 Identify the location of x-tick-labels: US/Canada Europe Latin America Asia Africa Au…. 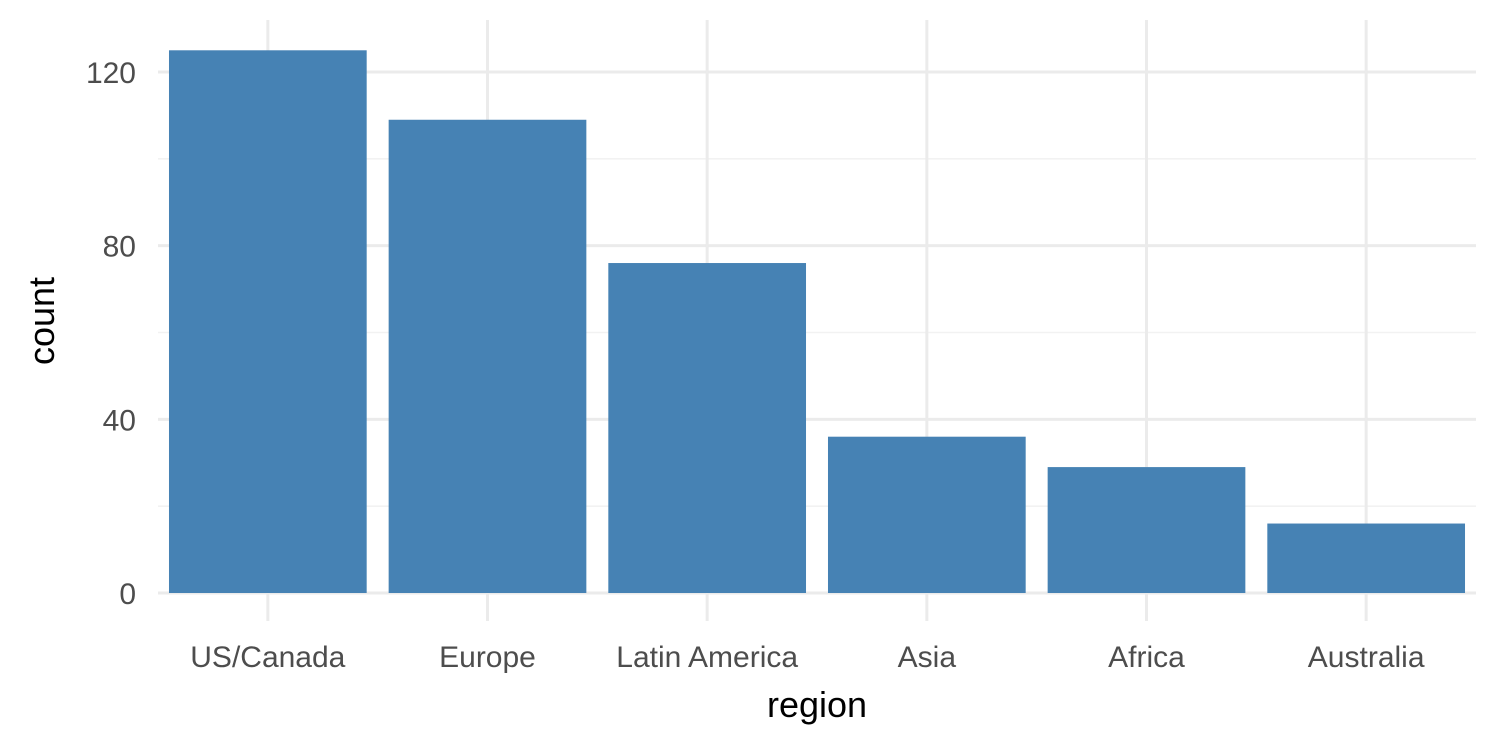
(807, 657).